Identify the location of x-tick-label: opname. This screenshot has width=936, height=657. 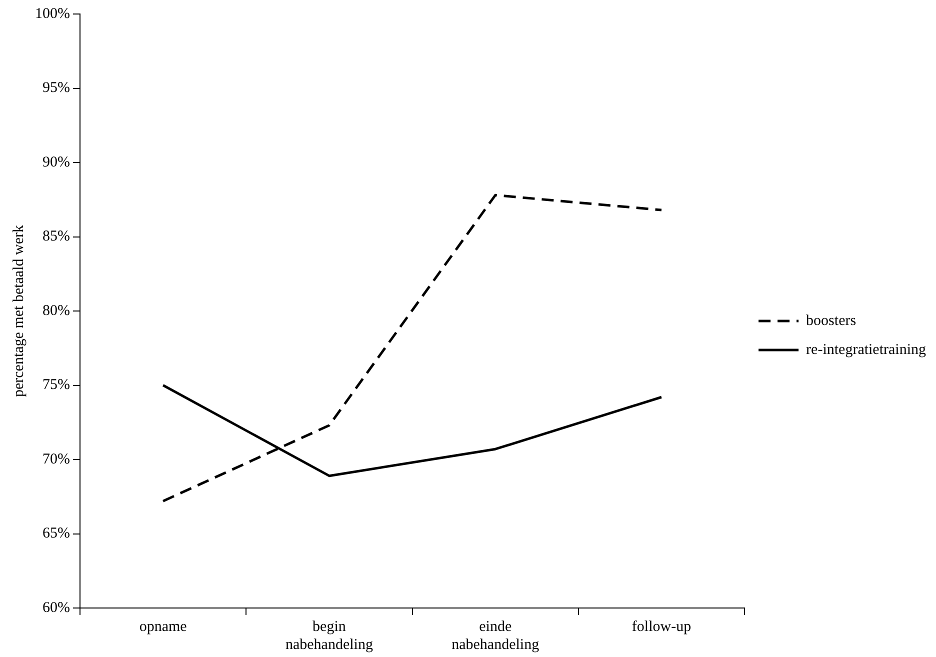
(163, 626).